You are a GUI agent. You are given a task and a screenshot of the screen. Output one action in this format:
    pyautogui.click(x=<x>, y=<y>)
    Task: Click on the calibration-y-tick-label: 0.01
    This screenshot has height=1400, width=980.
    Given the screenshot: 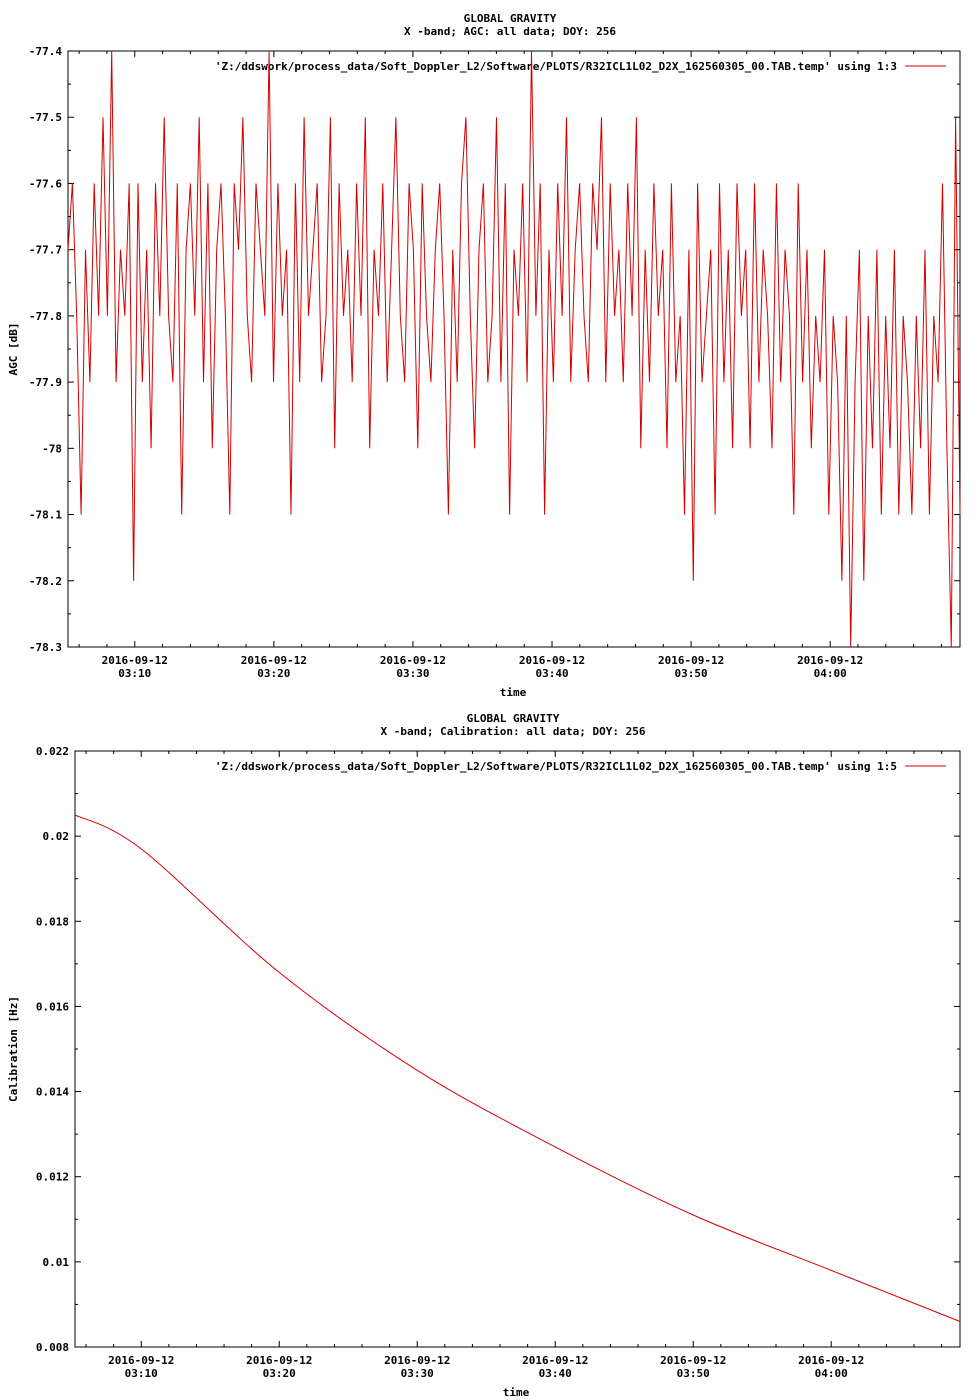 What is the action you would take?
    pyautogui.click(x=56, y=1262)
    